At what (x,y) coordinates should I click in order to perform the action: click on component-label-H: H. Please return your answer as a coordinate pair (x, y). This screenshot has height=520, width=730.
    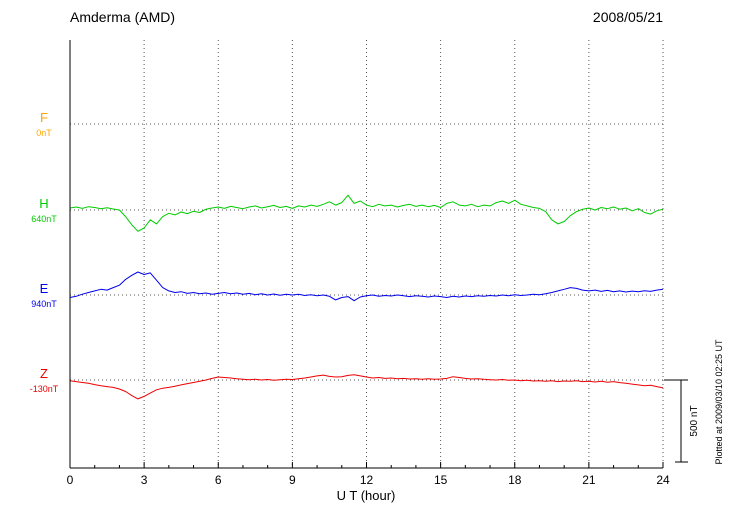
    Looking at the image, I should click on (43, 203).